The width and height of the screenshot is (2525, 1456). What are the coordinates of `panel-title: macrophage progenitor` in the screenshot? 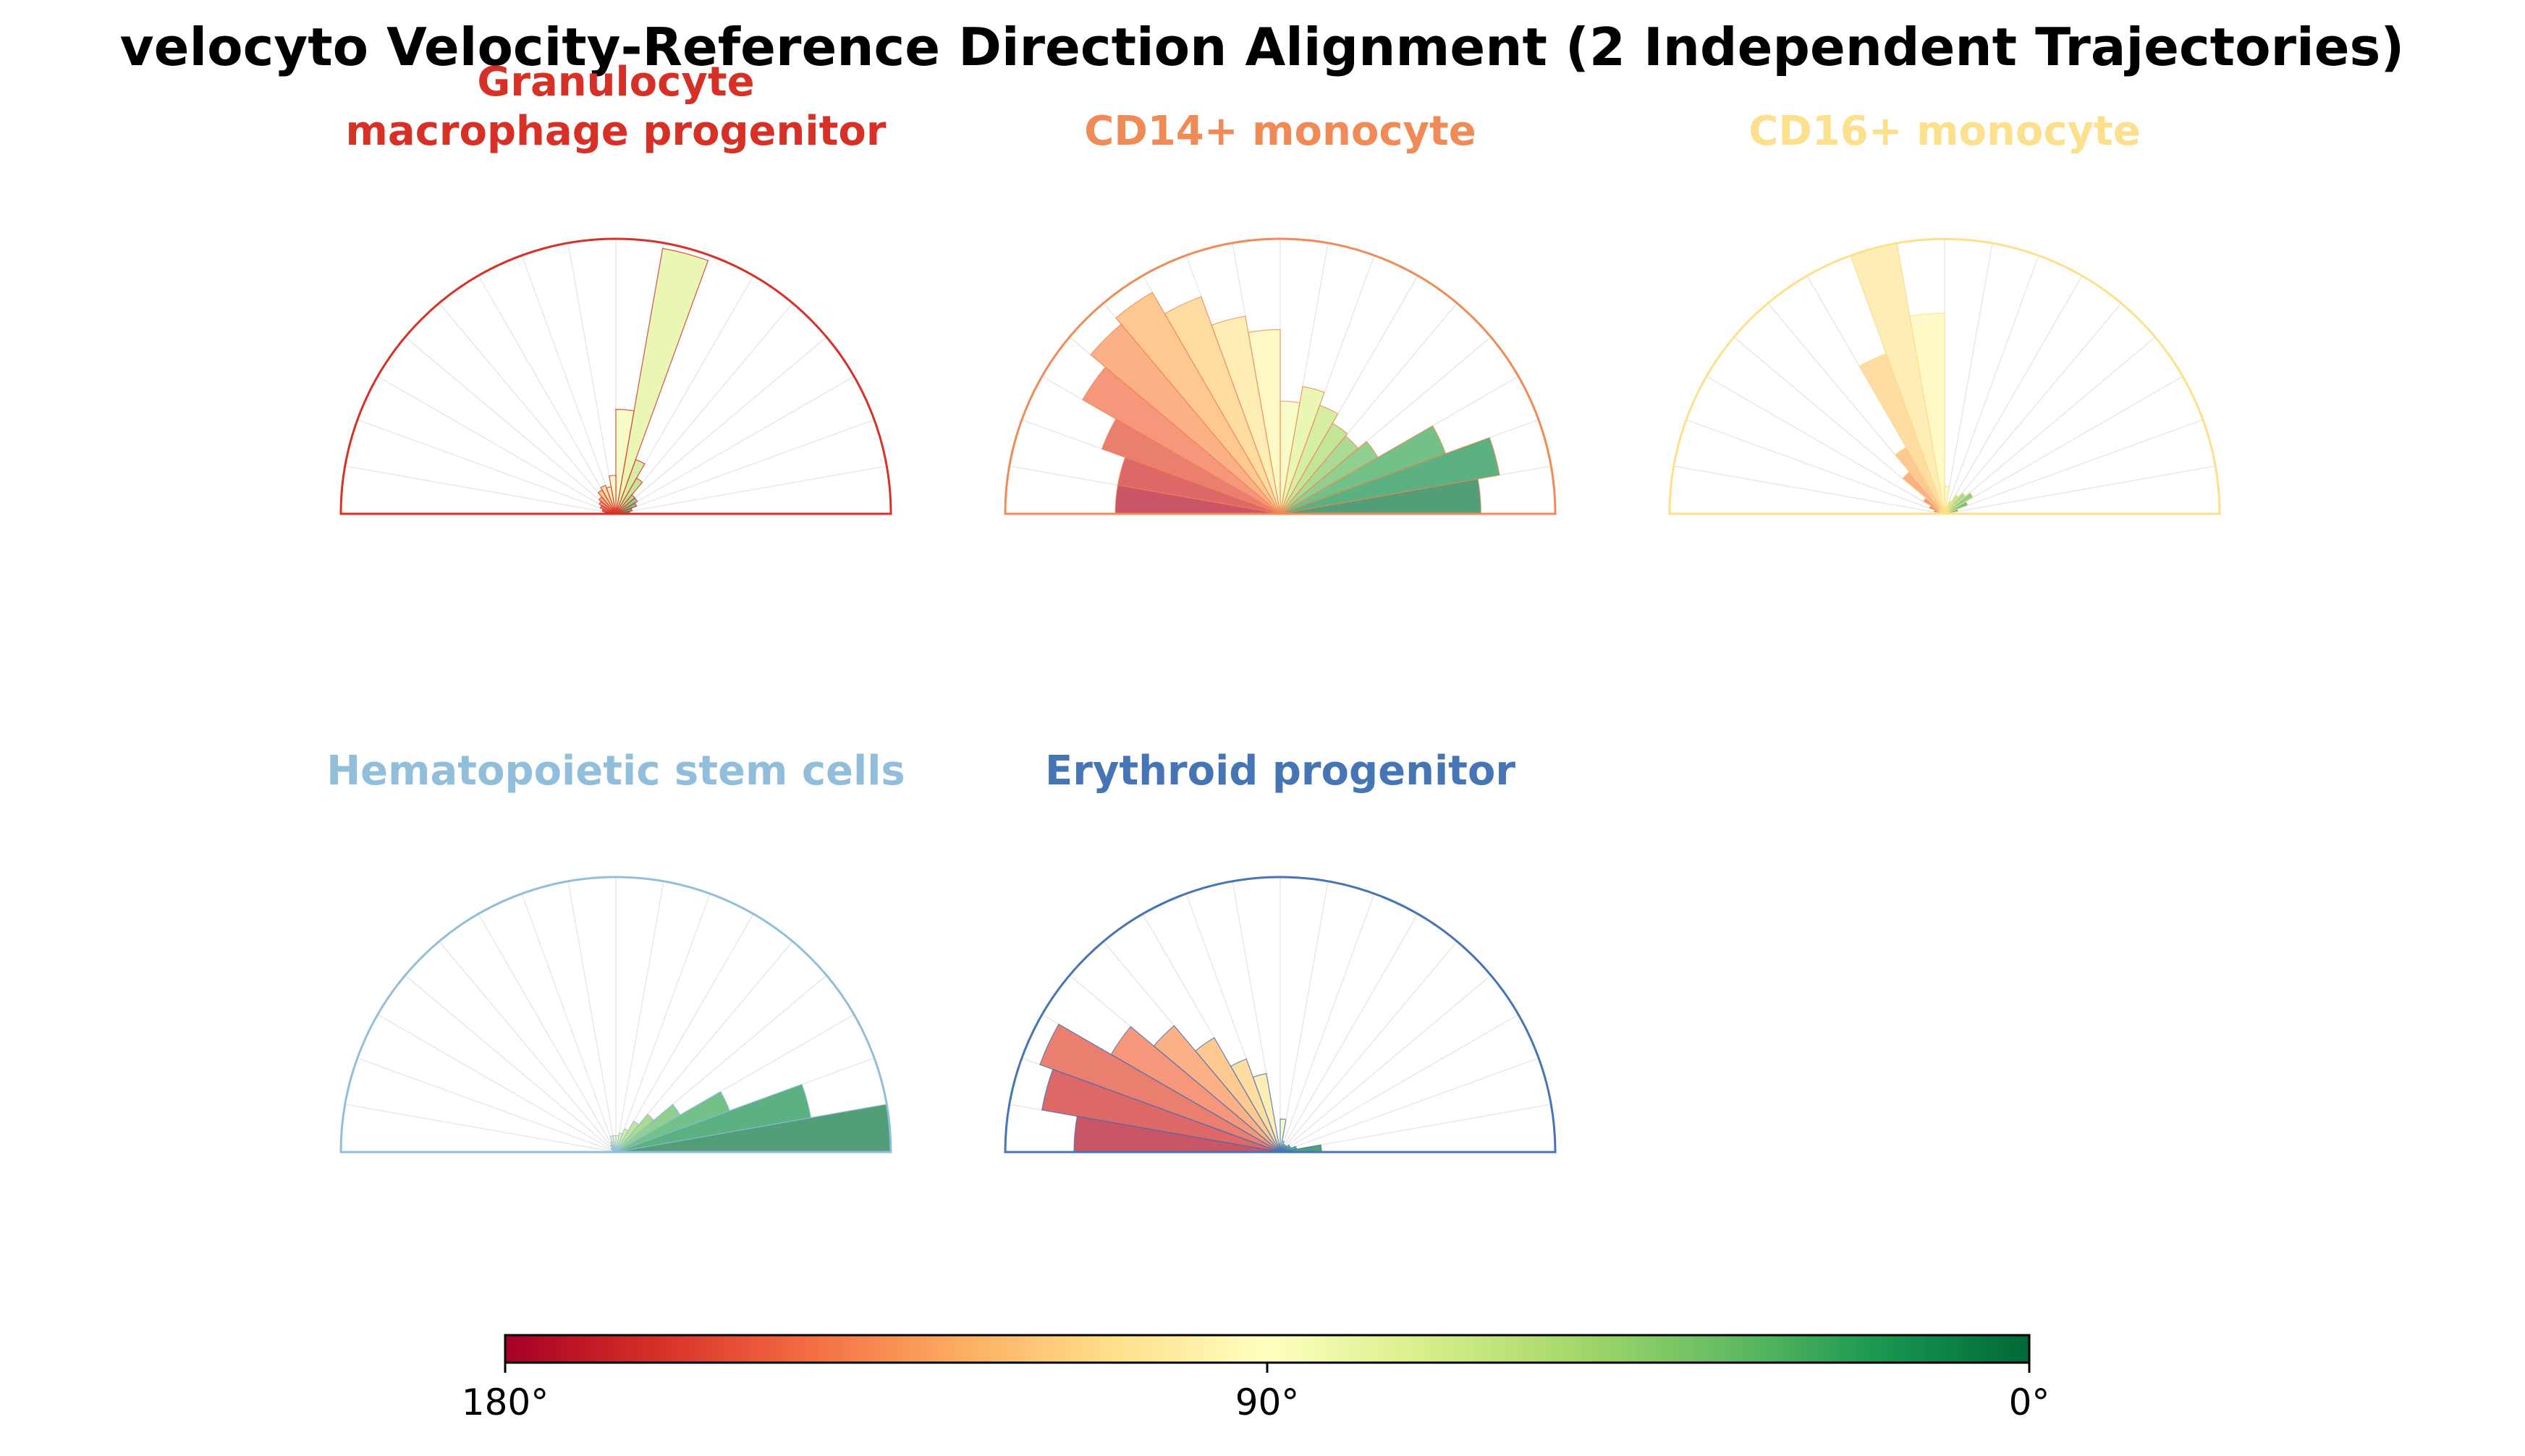 It's located at (616, 131).